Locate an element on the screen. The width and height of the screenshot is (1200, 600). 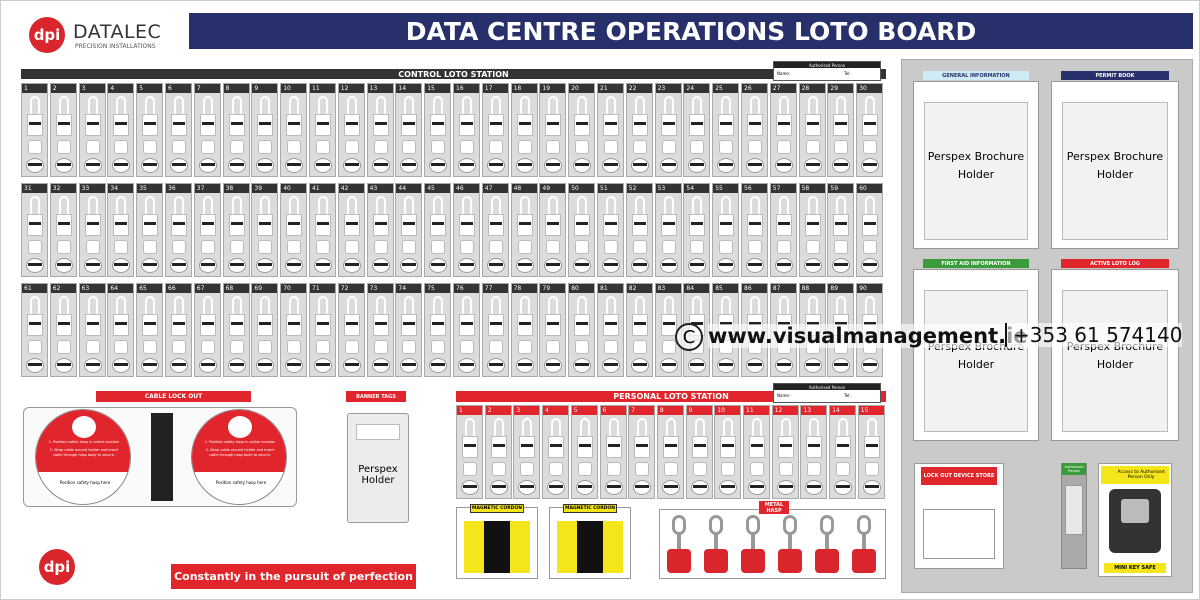
holder-text: Perspex Holder is located at coordinates (378, 475).